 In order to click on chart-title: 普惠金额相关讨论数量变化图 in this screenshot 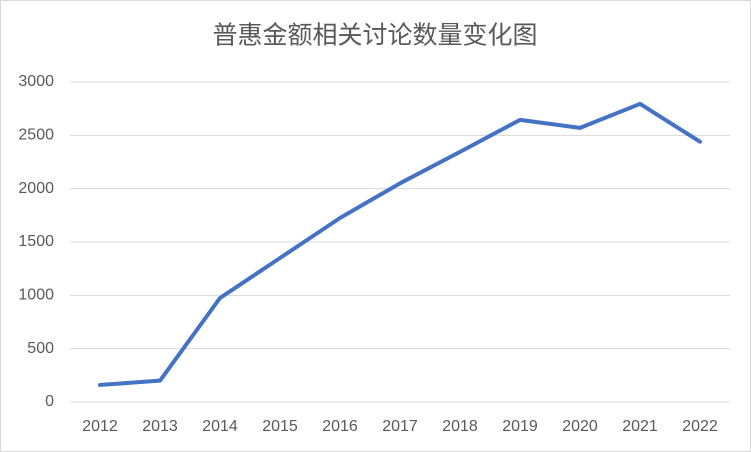, I will do `click(374, 36)`.